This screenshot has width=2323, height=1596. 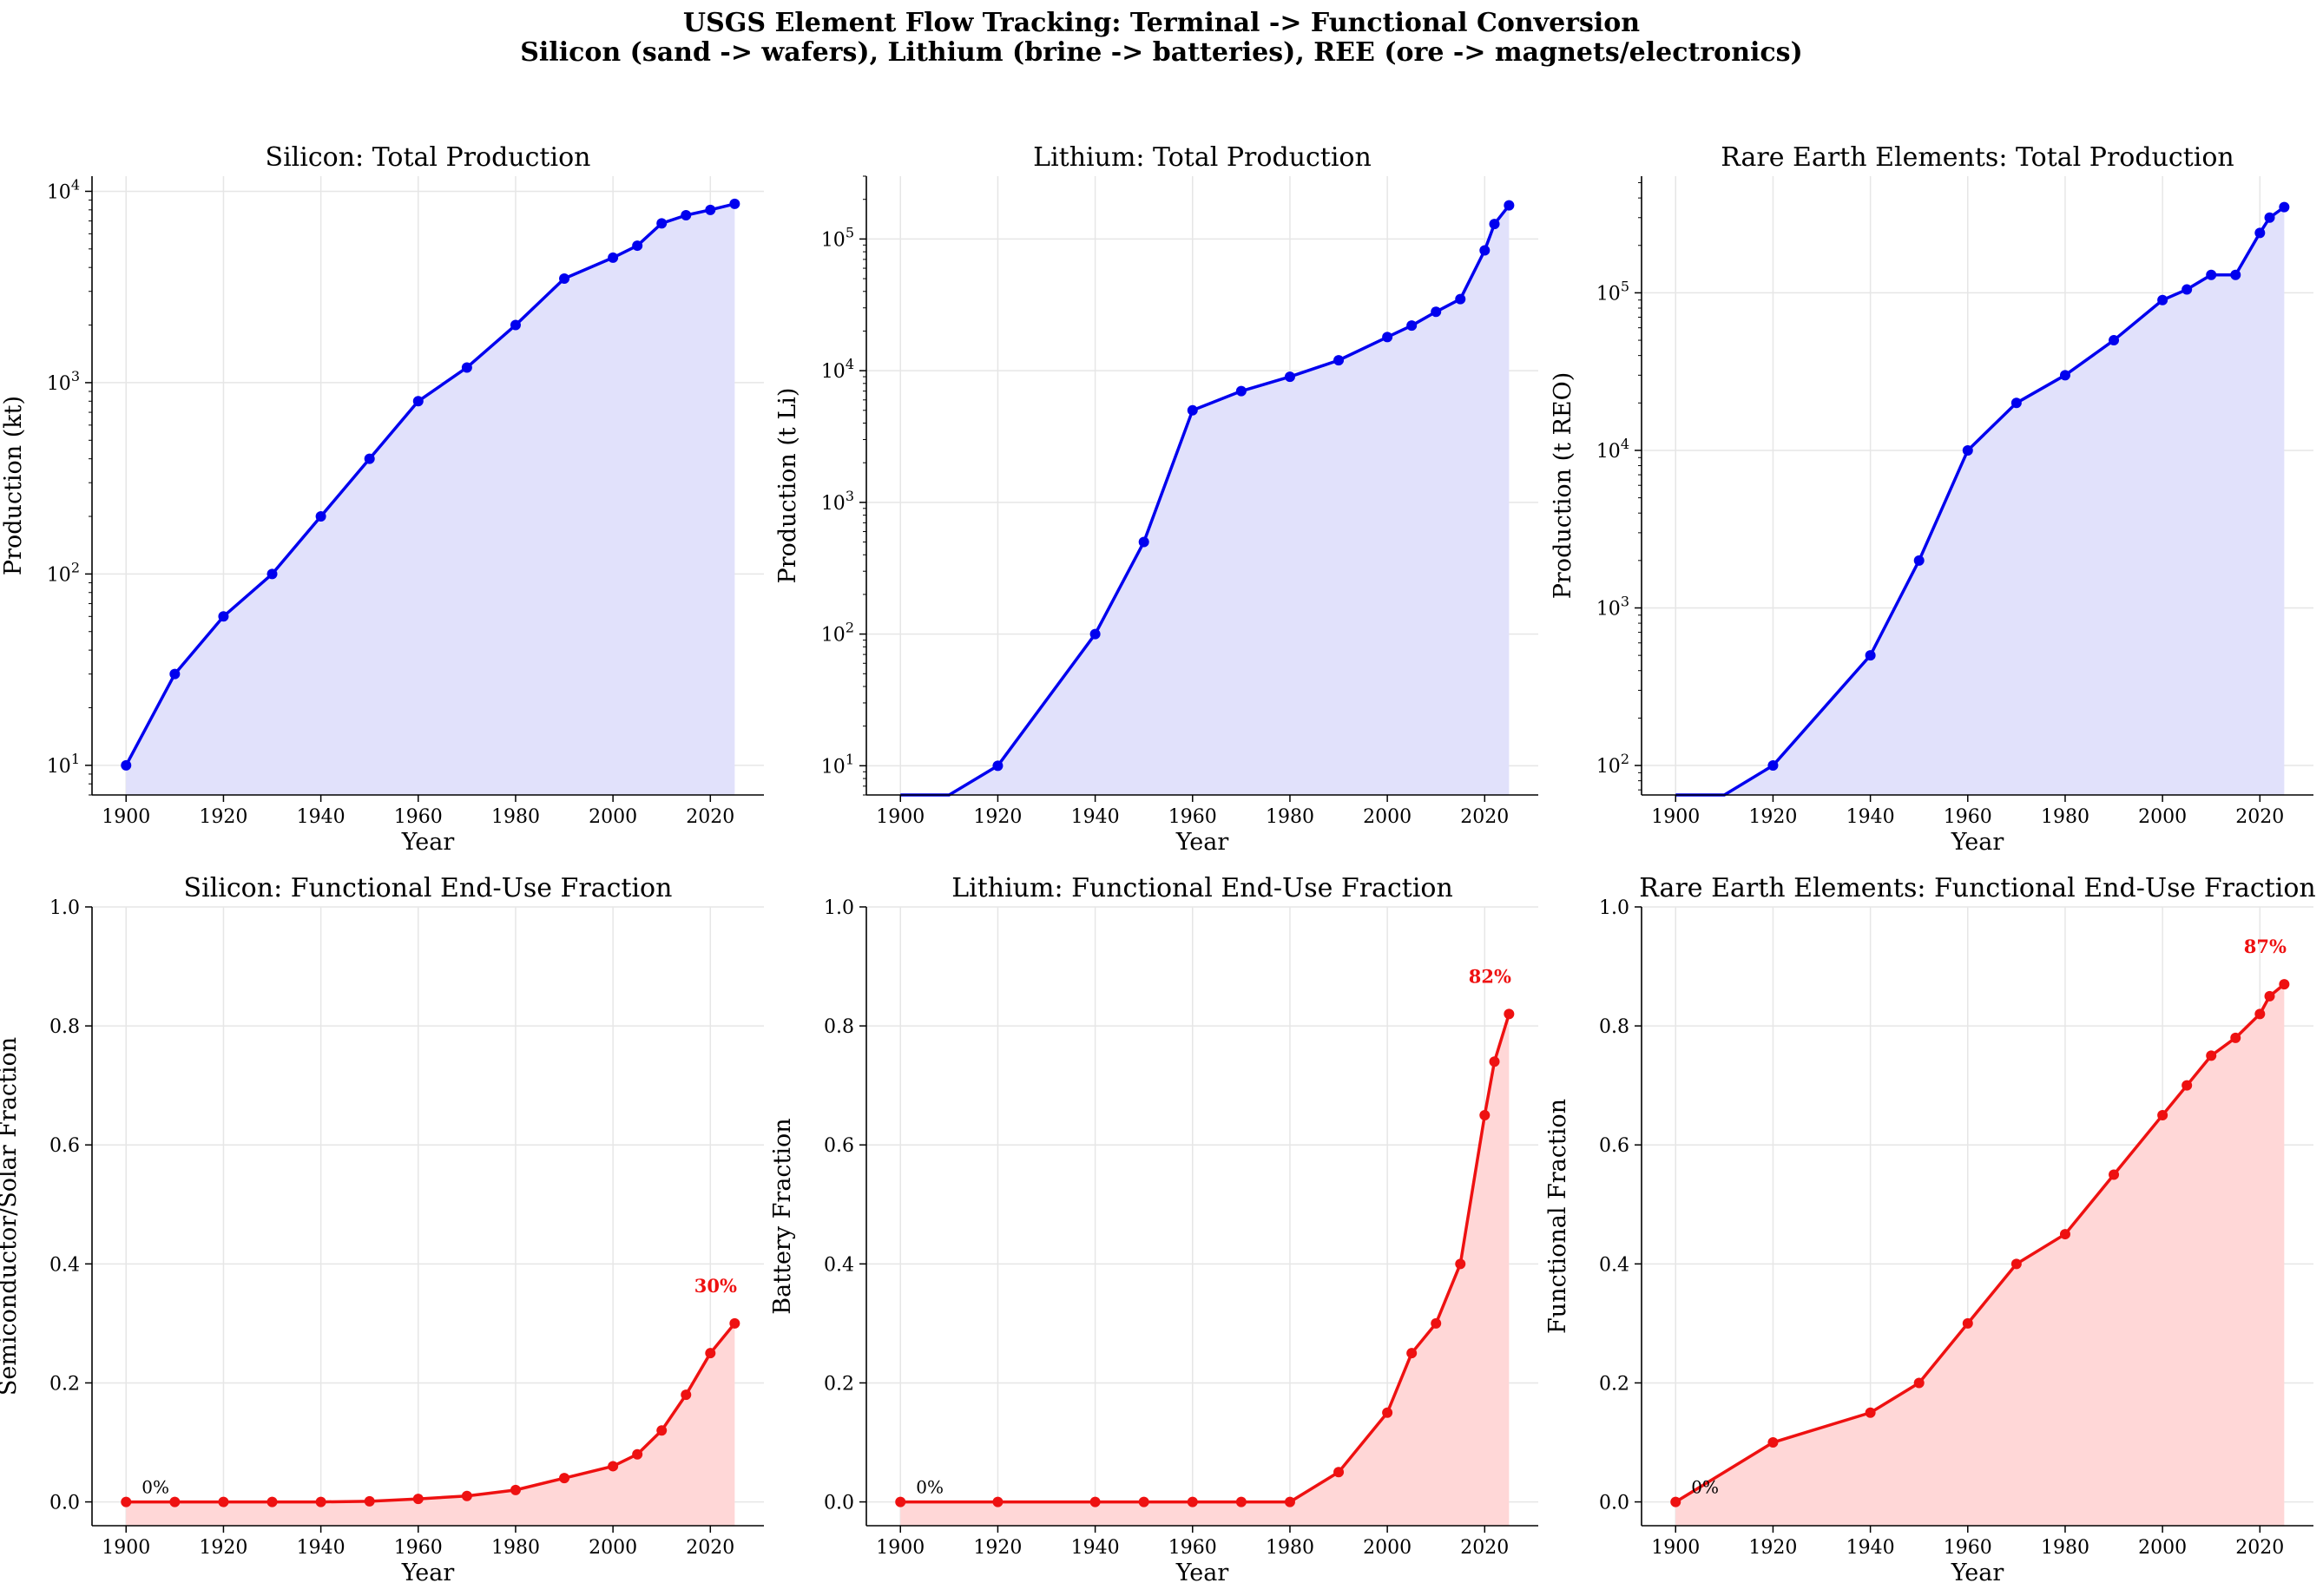 I want to click on data-label: 0%, so click(x=155, y=1487).